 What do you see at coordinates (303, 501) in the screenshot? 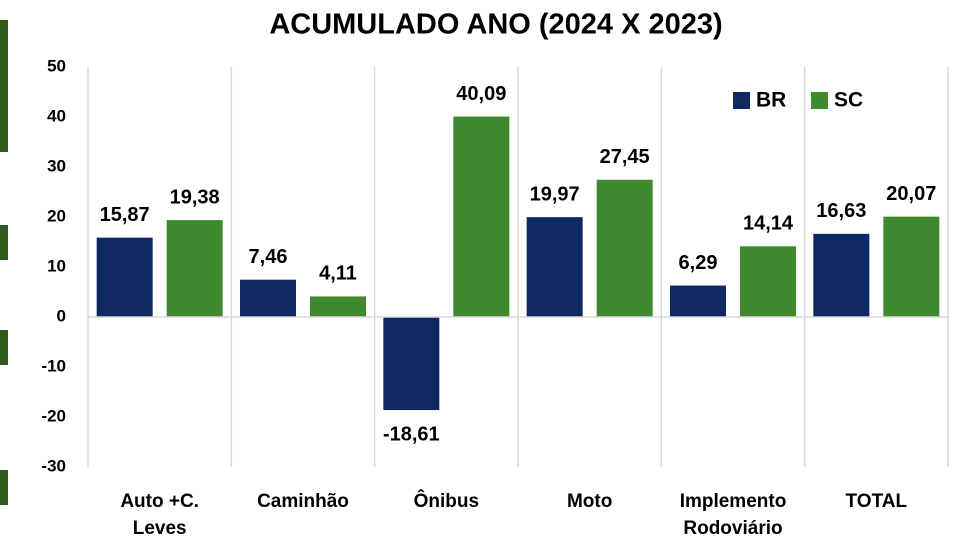
I see `x-tick-label: Caminhão` at bounding box center [303, 501].